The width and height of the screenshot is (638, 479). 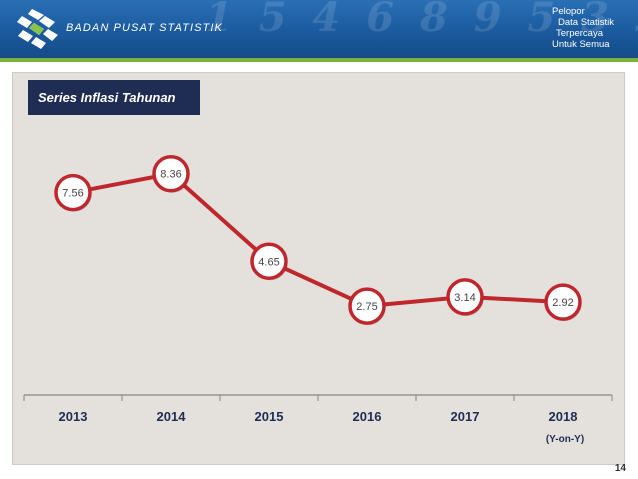 What do you see at coordinates (269, 416) in the screenshot?
I see `x-tick-label: 2015` at bounding box center [269, 416].